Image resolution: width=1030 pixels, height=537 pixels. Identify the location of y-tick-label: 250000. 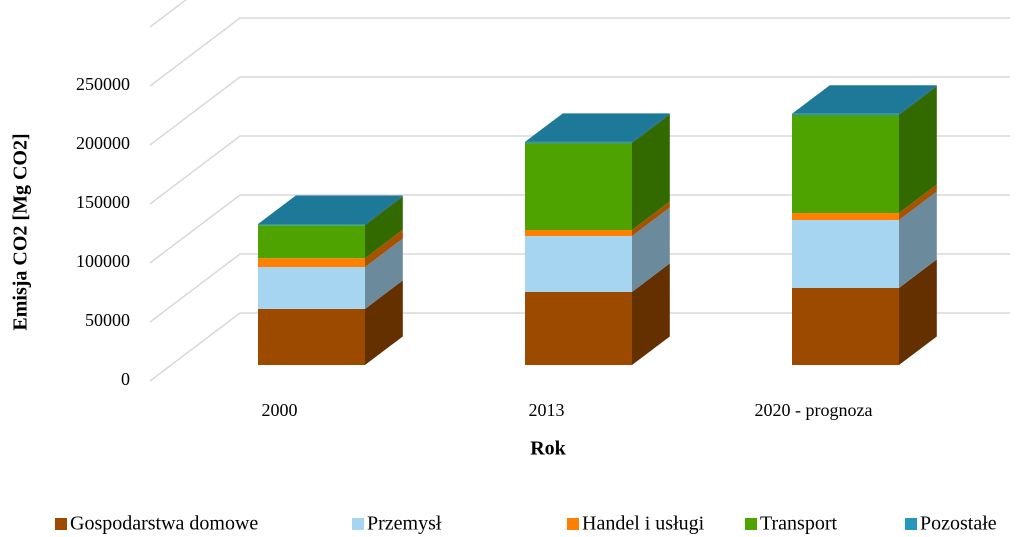
(103, 84).